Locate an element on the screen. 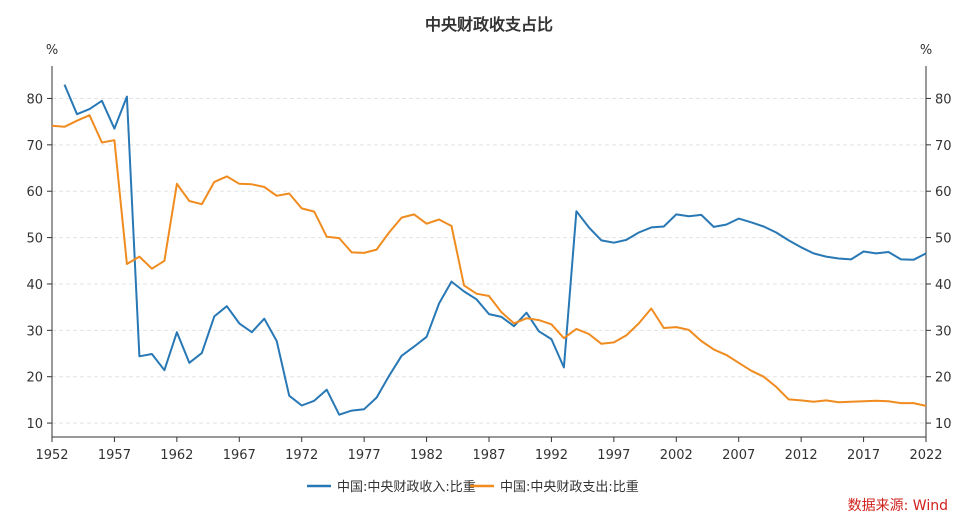 This screenshot has height=524, width=978. y-unit-right: % is located at coordinates (926, 50).